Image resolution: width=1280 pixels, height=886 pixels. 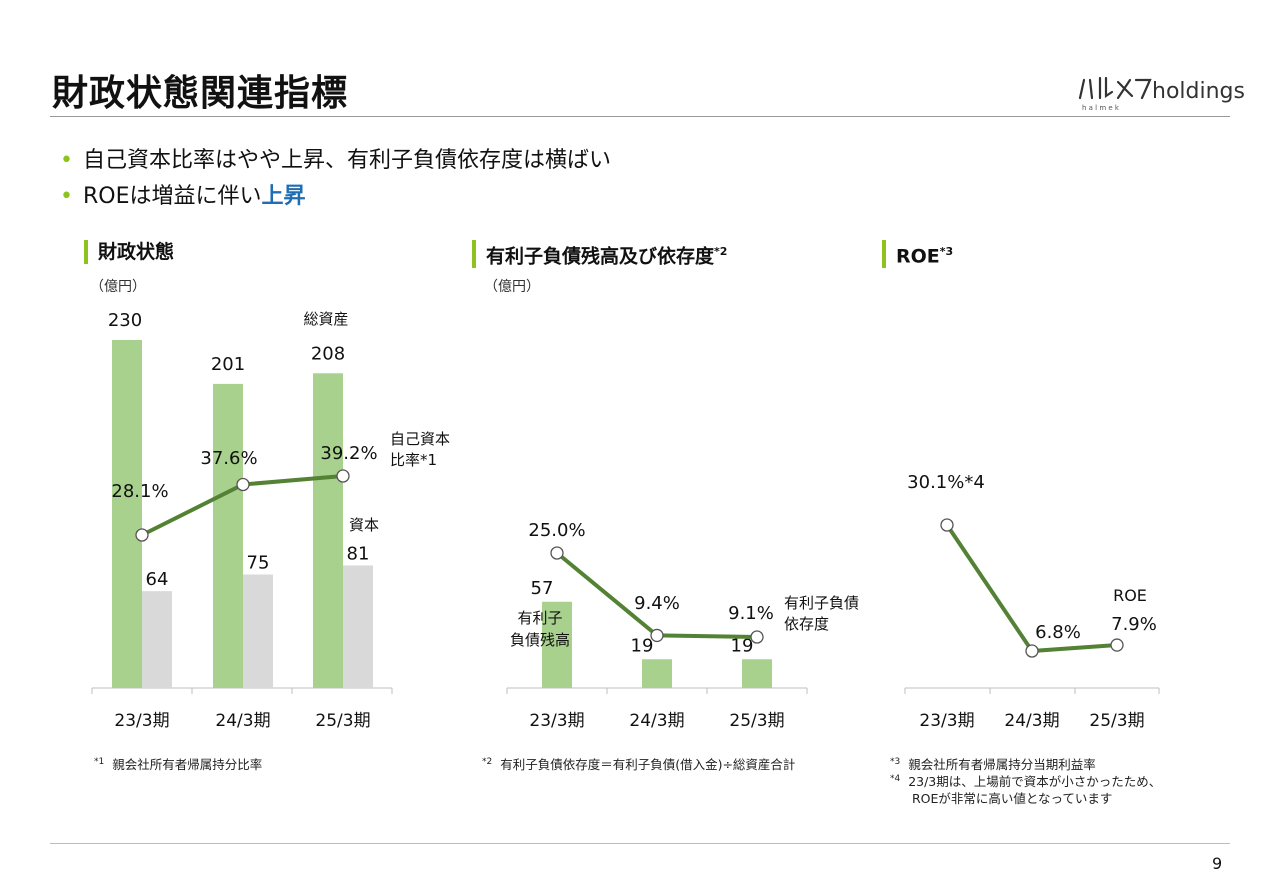 I want to click on bullet-1-text: 自己資本比率はやや上昇、有利子負債依存度は横ばい, so click(x=346, y=160).